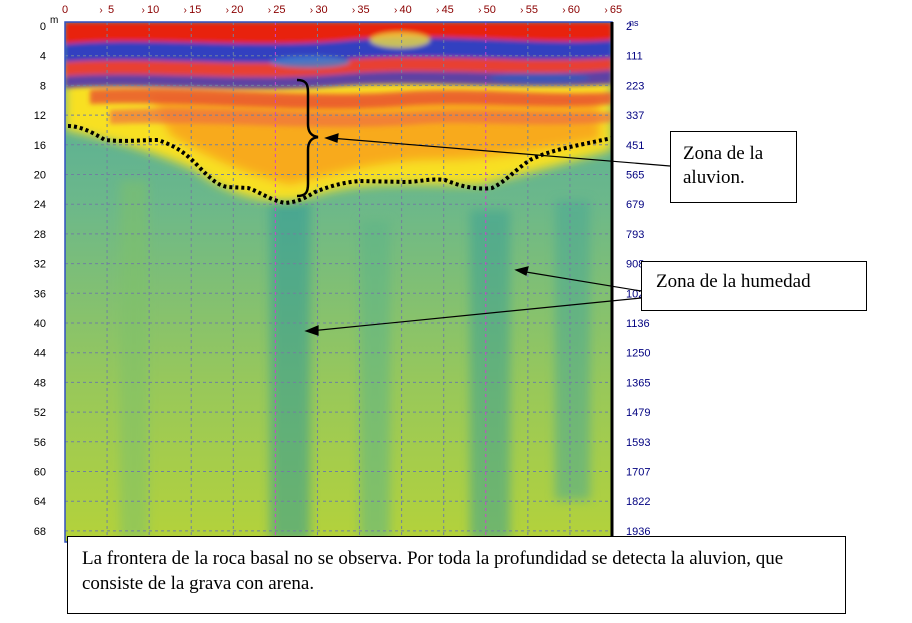  Describe the element at coordinates (40, 383) in the screenshot. I see `depth-tick-label: 48` at that location.